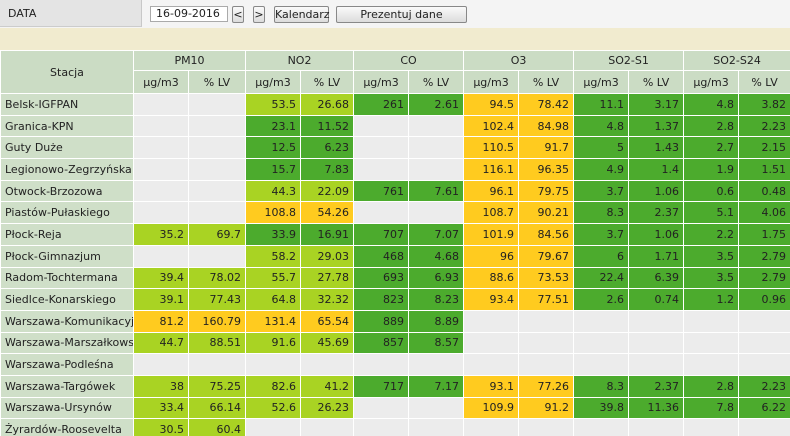  What do you see at coordinates (711, 278) in the screenshot?
I see `value-cell: 3.5` at bounding box center [711, 278].